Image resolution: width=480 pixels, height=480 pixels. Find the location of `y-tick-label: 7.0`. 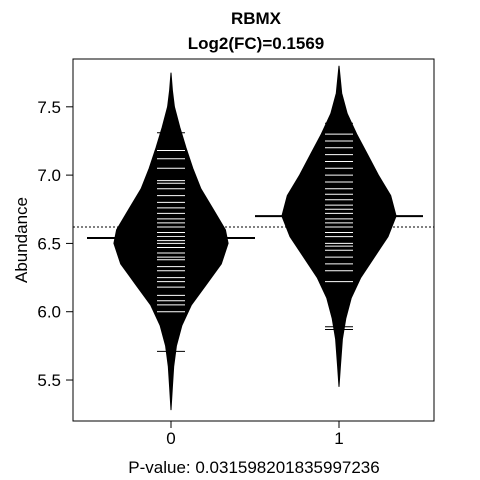

y-tick-label: 7.0 is located at coordinates (49, 175).